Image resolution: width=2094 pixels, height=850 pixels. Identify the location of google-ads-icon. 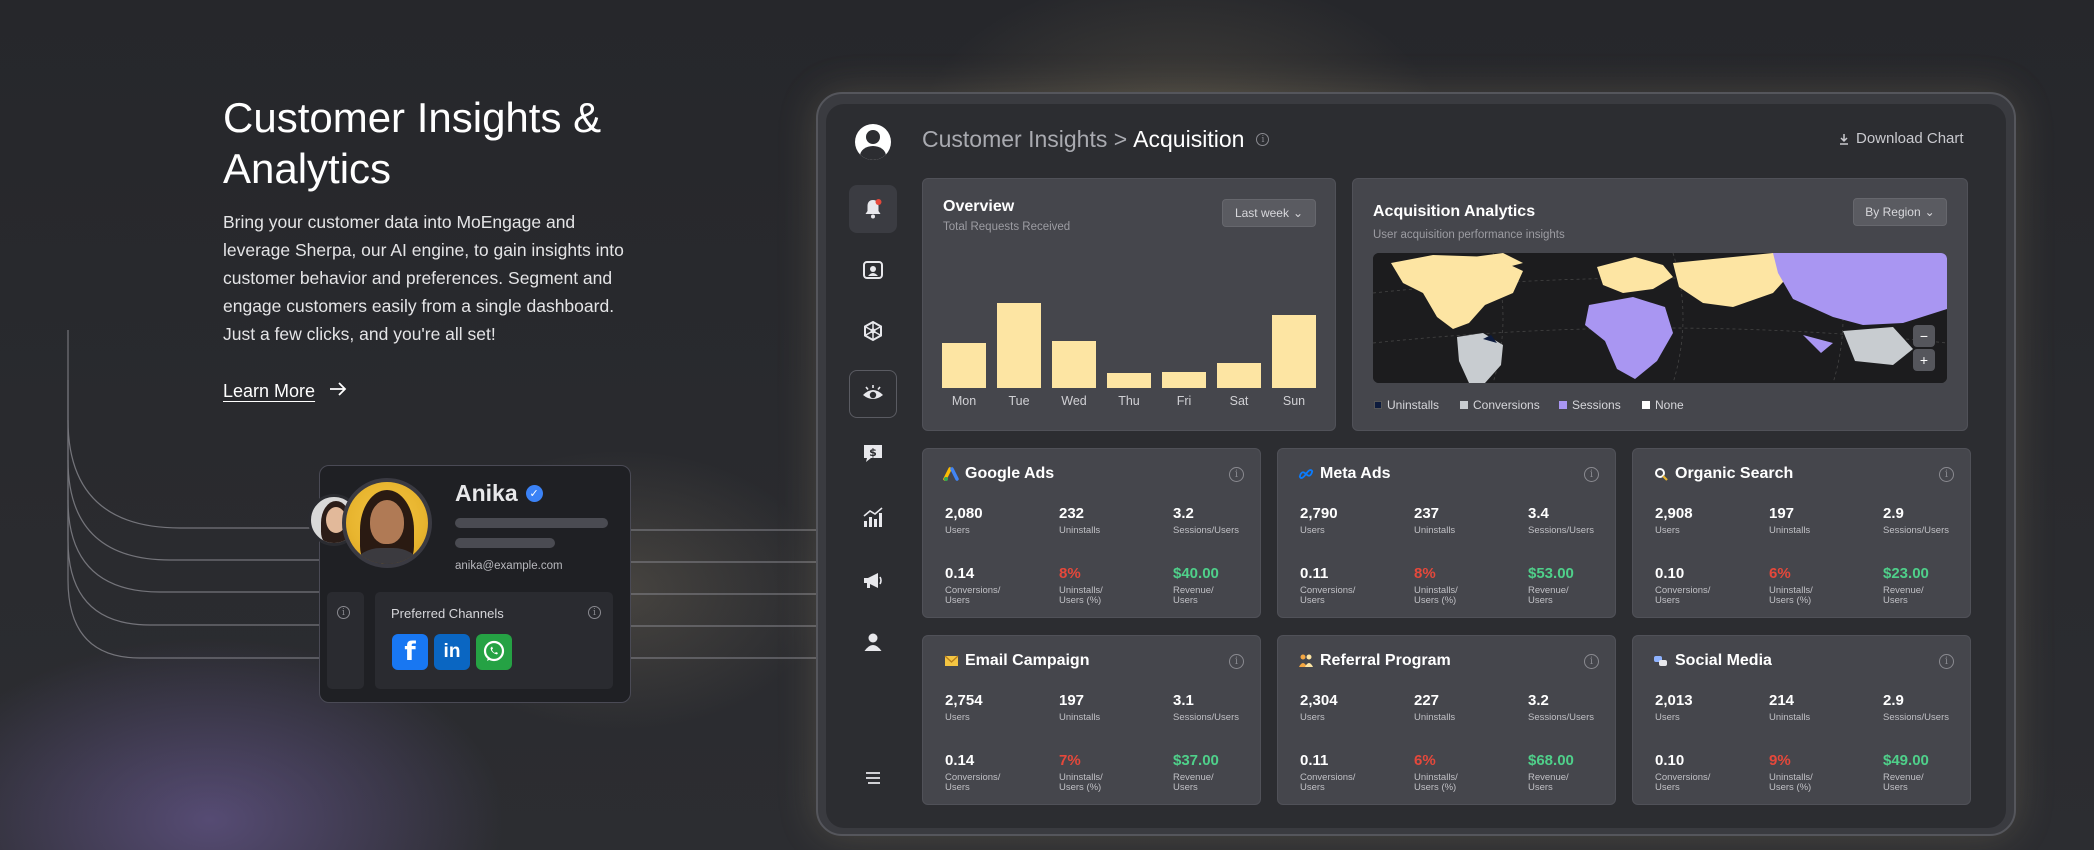
(951, 474).